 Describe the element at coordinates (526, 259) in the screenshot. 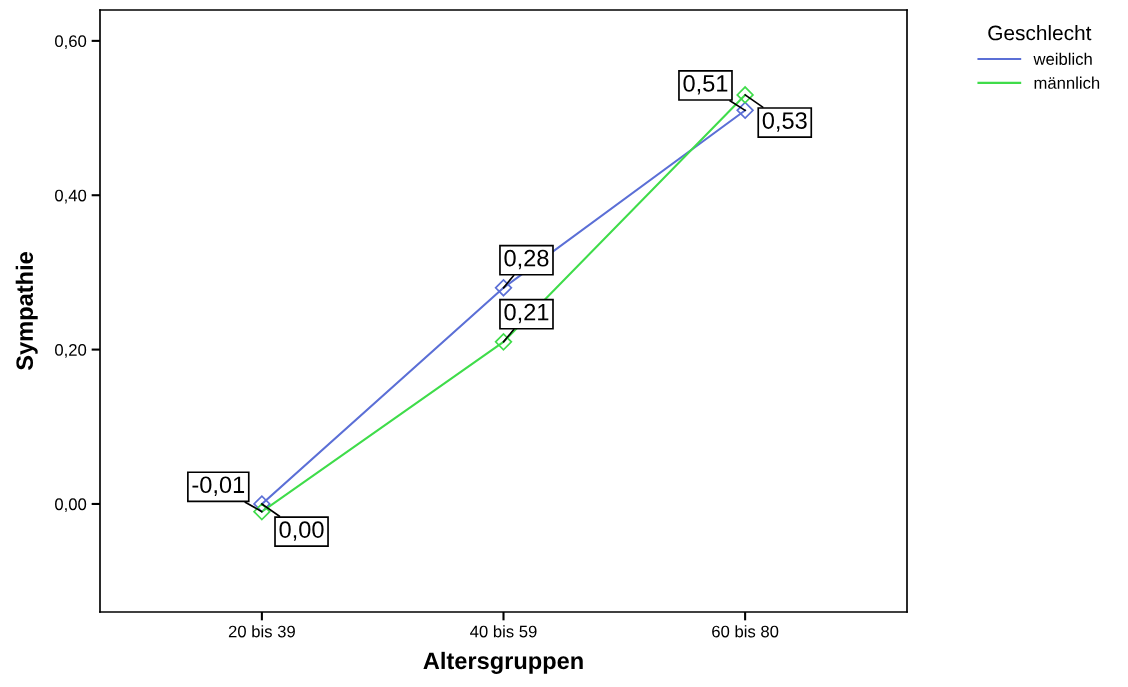

I see `data-label: 0,28` at that location.